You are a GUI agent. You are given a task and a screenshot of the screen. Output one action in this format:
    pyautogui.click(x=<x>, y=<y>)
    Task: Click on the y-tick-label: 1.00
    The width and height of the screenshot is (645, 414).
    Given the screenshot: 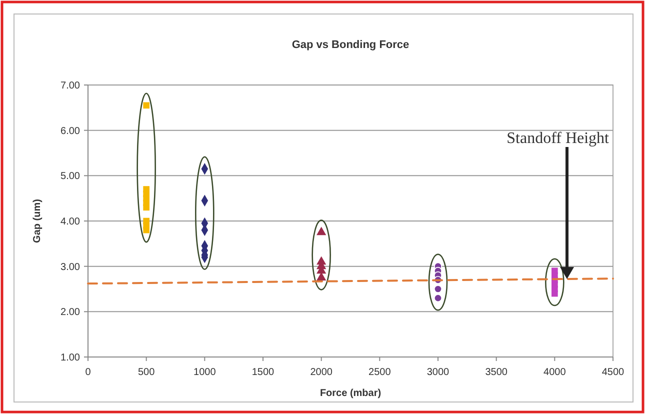 What is the action you would take?
    pyautogui.click(x=70, y=358)
    